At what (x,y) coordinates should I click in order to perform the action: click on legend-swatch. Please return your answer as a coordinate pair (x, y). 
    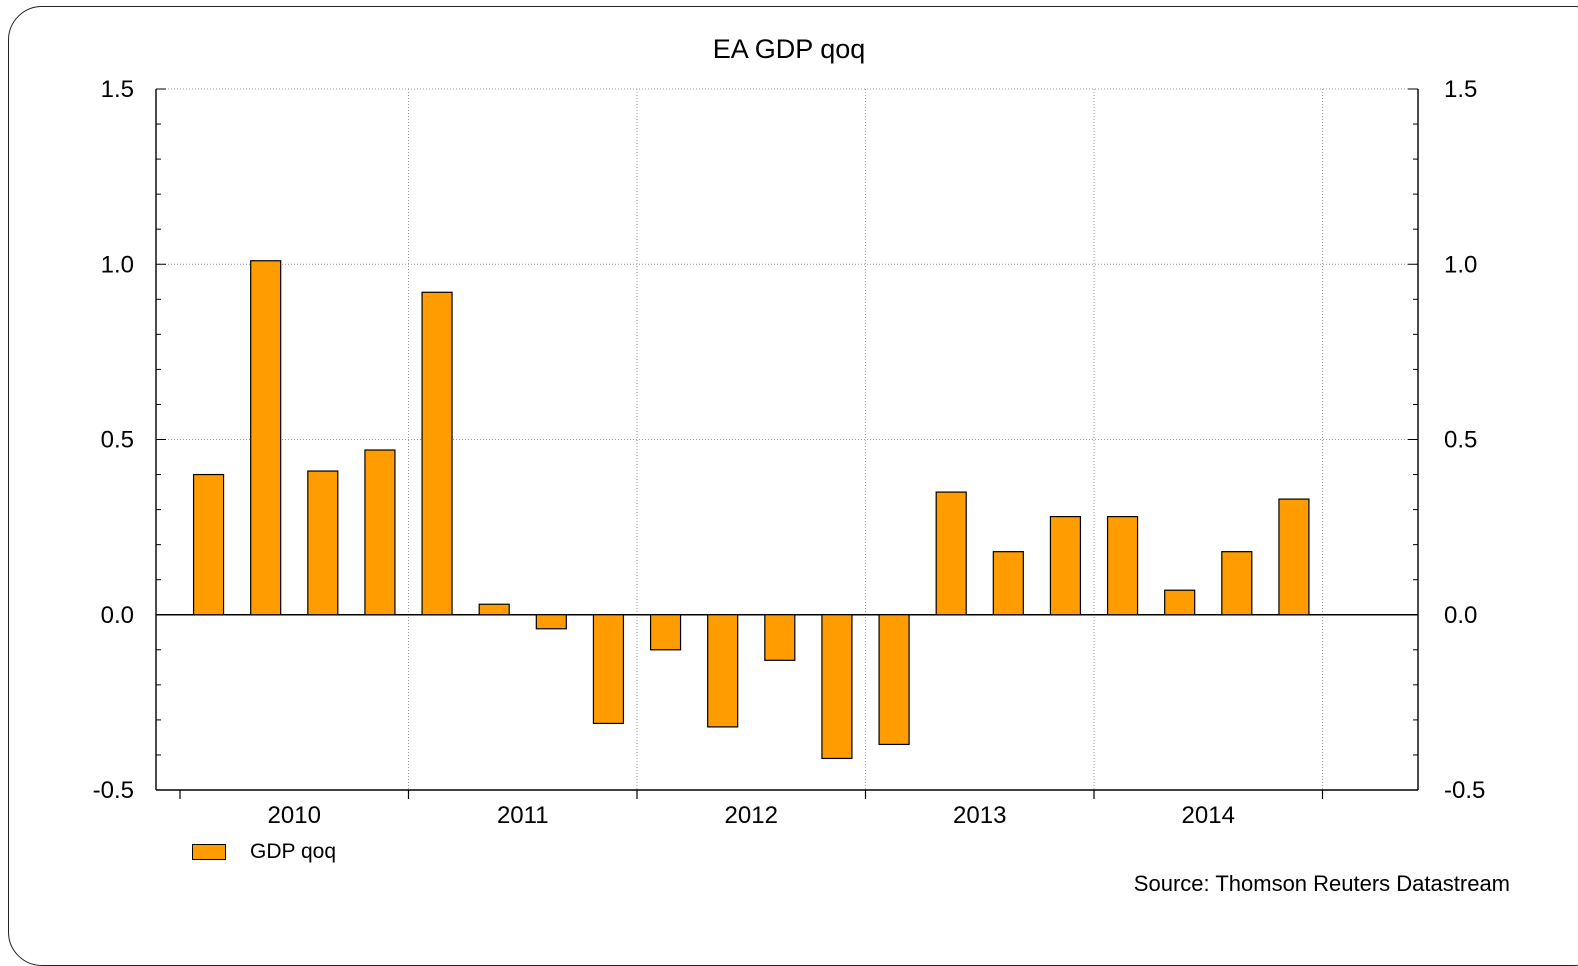
    Looking at the image, I should click on (209, 852).